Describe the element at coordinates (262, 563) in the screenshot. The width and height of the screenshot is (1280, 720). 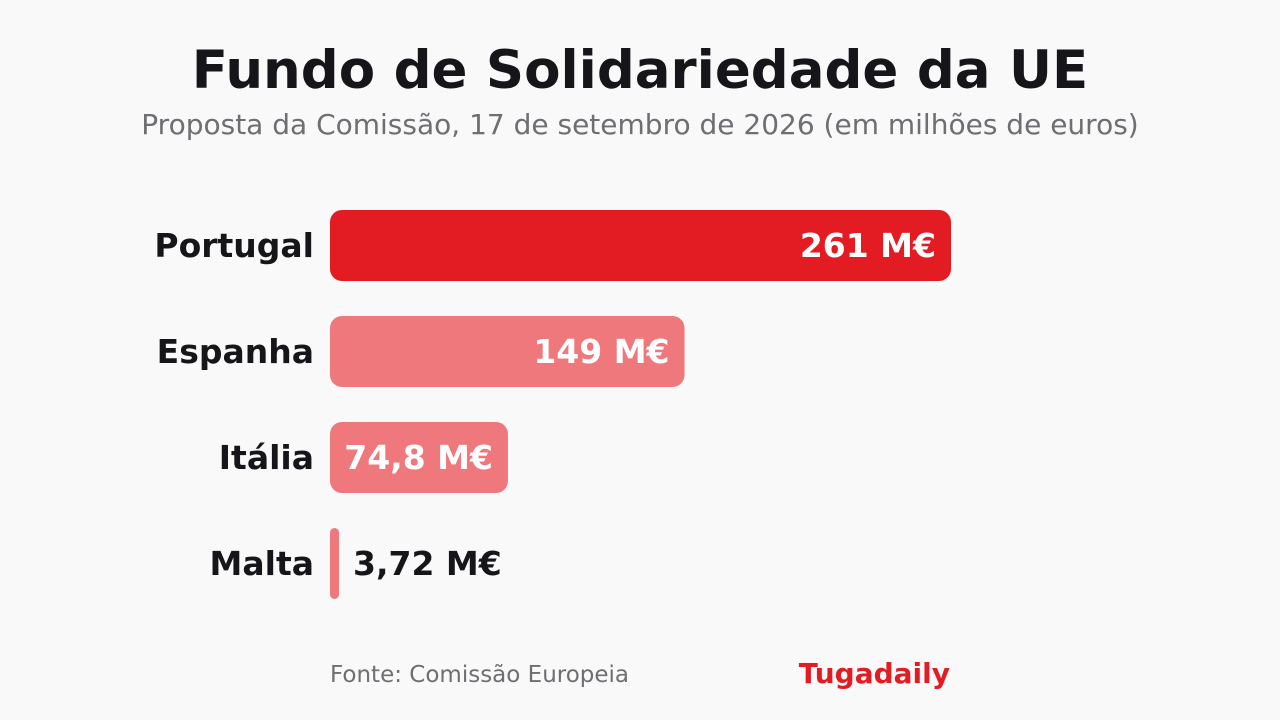
I see `category-label: Malta` at that location.